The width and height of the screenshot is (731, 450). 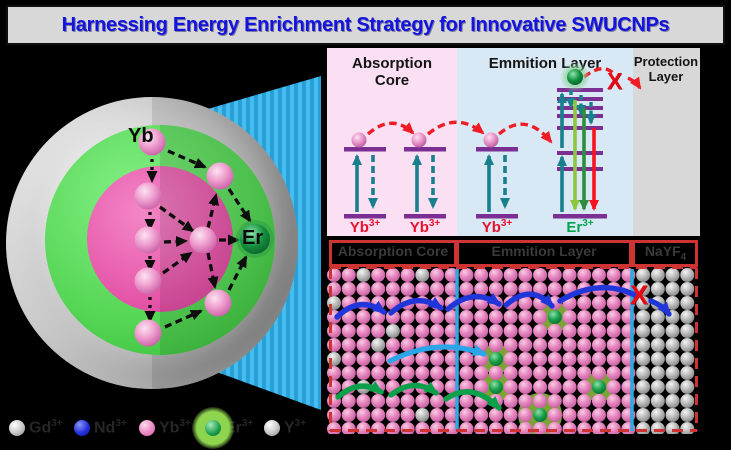 I want to click on energy-transfer-arcs, so click(x=504, y=105).